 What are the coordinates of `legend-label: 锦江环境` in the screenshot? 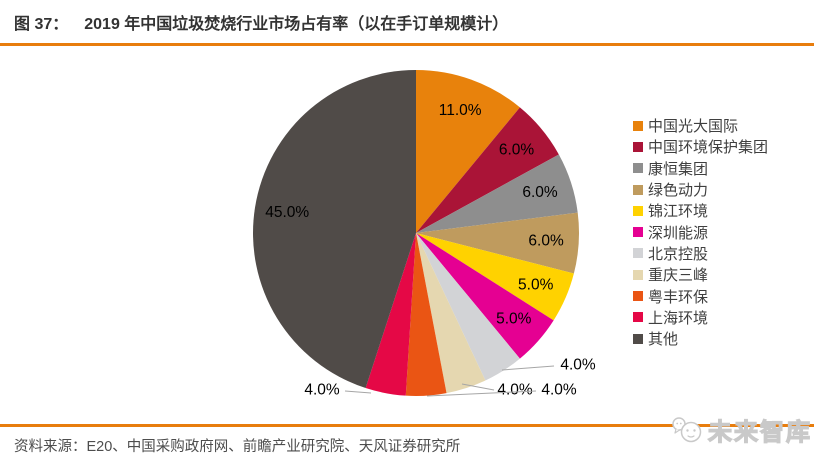 It's located at (678, 212).